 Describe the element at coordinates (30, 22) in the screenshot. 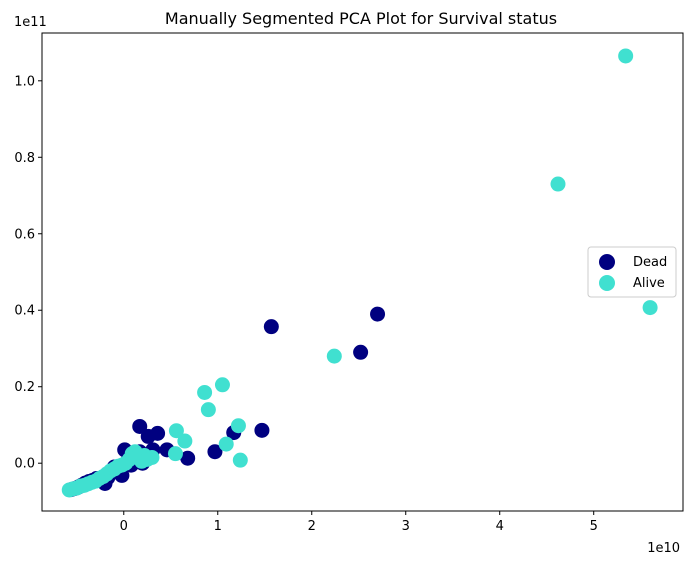

I see `y-offset-label: 1e11` at that location.